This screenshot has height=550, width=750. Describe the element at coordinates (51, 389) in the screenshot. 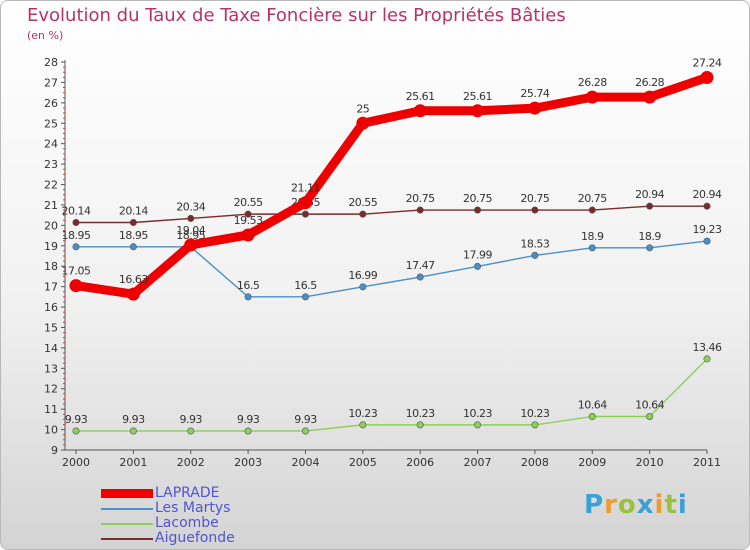

I see `y-tick-label: 12` at that location.